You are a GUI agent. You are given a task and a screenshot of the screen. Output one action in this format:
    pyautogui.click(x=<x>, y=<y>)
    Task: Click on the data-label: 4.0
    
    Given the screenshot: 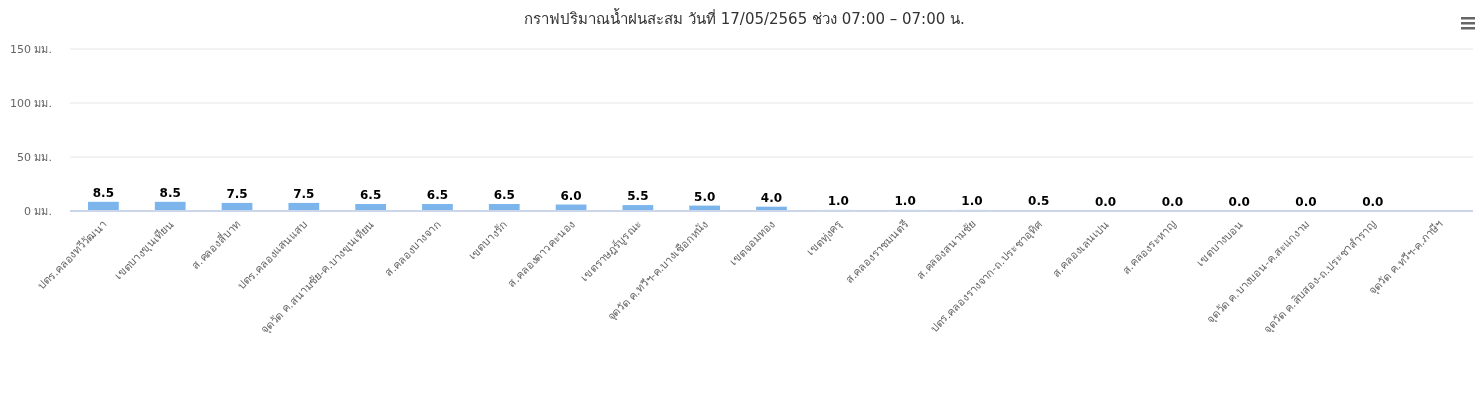 What is the action you would take?
    pyautogui.click(x=771, y=197)
    